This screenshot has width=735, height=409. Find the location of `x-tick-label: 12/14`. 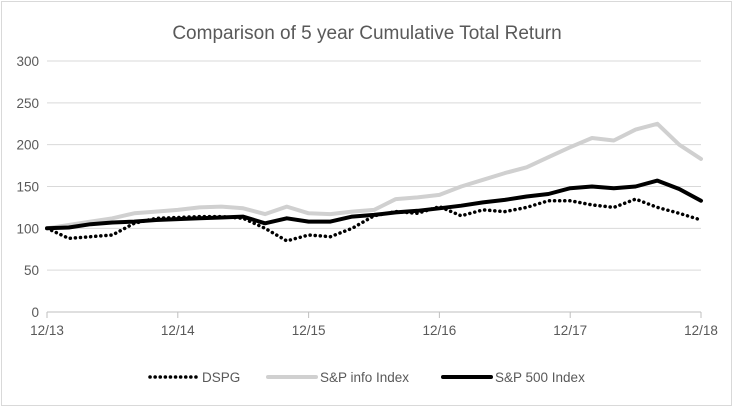

x-tick-label: 12/14 is located at coordinates (178, 330).